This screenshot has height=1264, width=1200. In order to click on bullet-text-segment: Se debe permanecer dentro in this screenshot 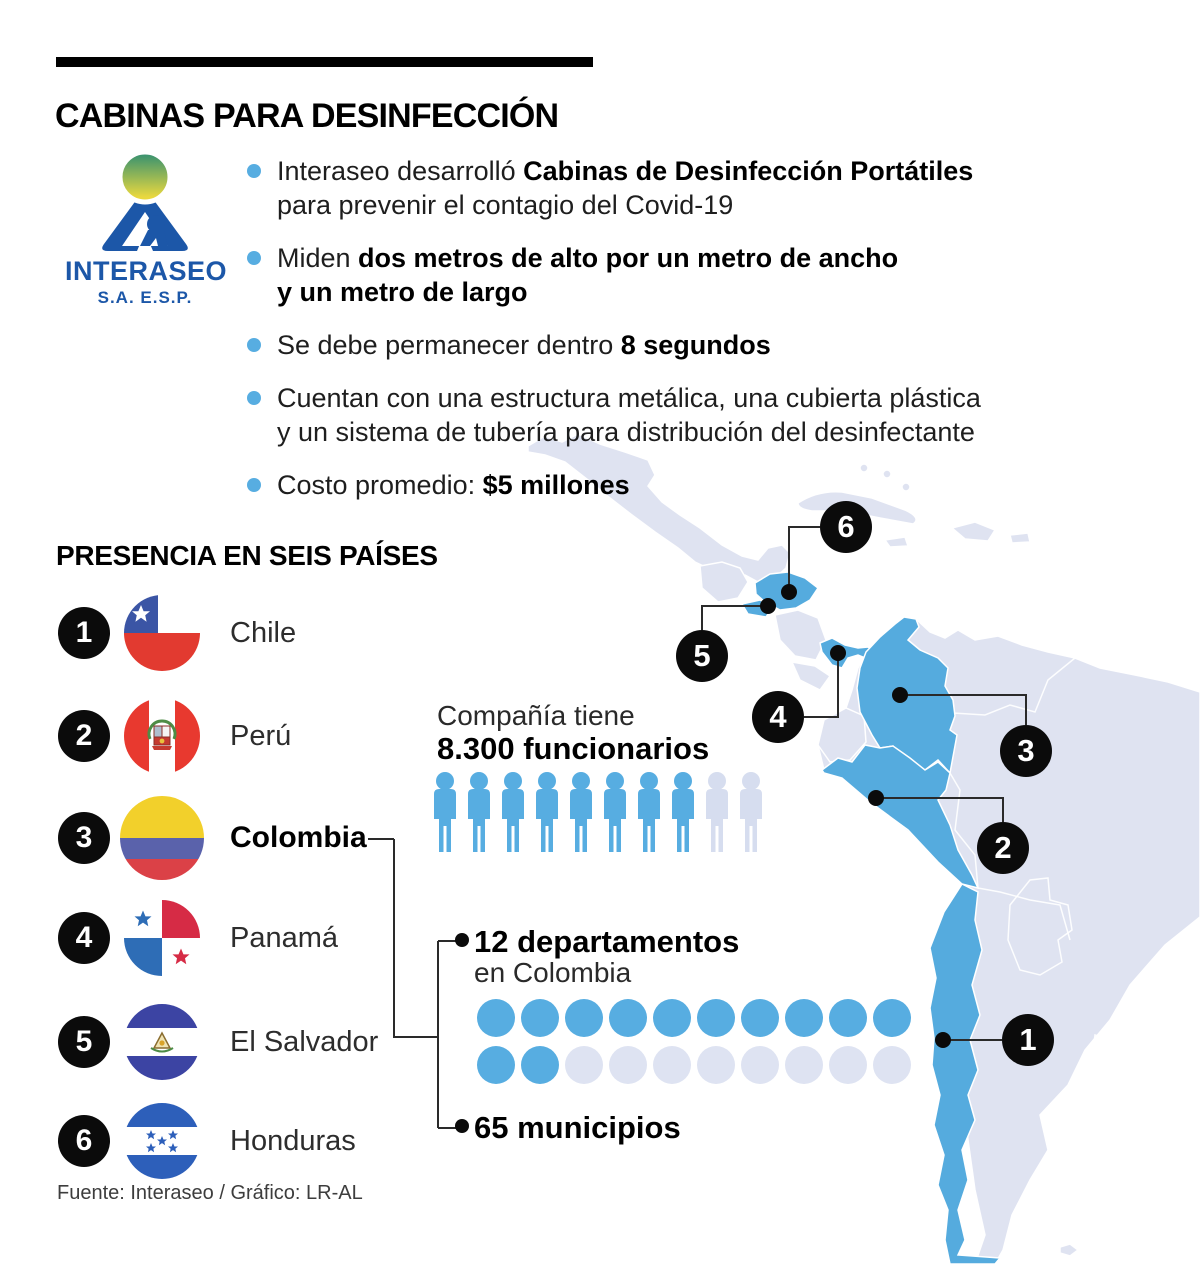, I will do `click(449, 345)`.